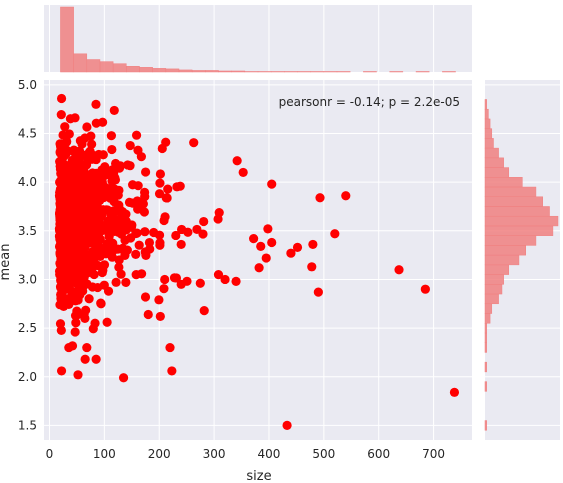 This screenshot has width=563, height=483. What do you see at coordinates (214, 454) in the screenshot?
I see `x-tick-label: 300` at bounding box center [214, 454].